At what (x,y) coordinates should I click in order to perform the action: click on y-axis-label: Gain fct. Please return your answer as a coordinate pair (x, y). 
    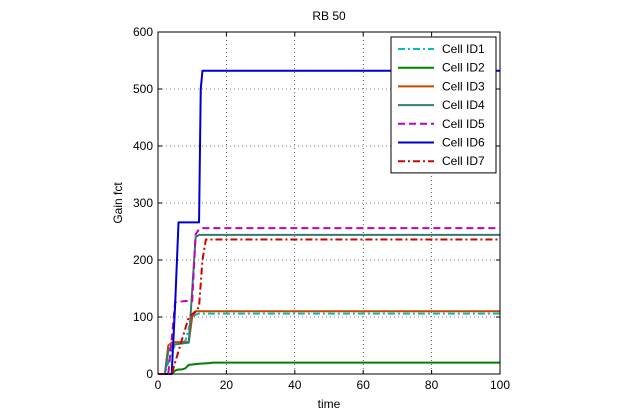
    Looking at the image, I should click on (118, 203).